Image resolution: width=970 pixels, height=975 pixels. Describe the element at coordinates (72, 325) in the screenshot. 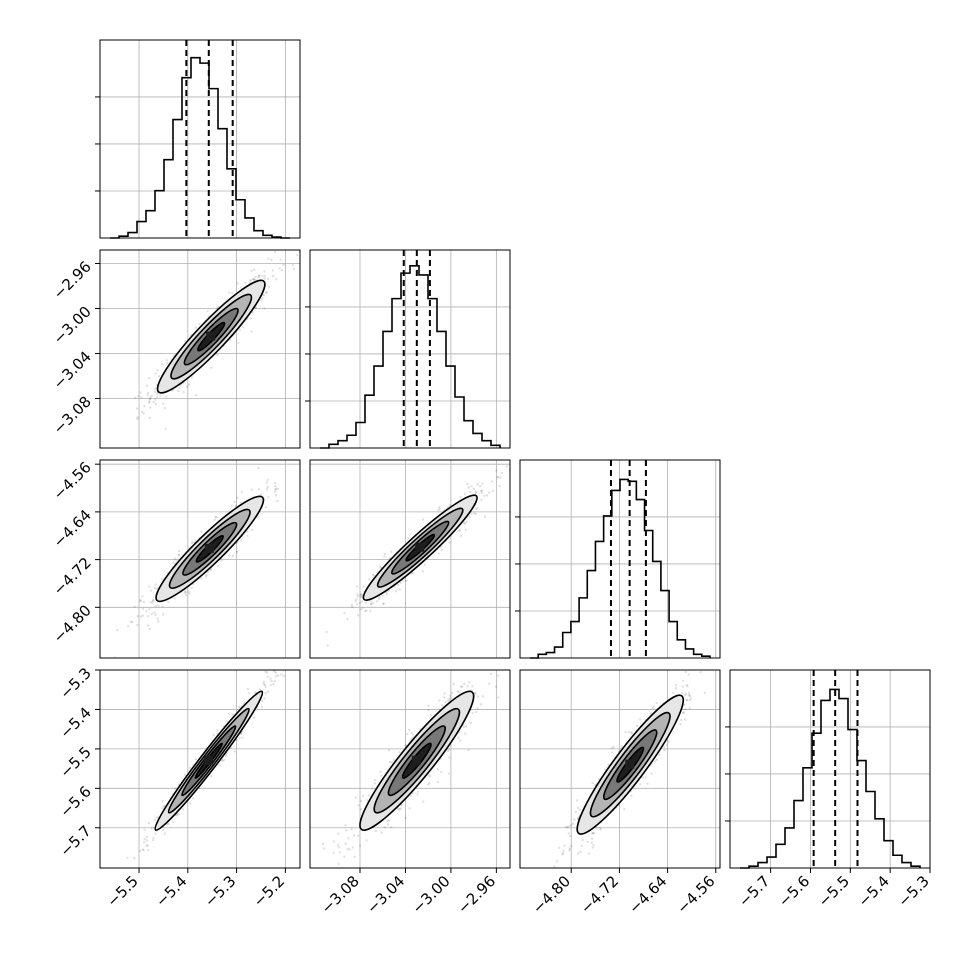

I see `y-tick-label: −3.00` at that location.